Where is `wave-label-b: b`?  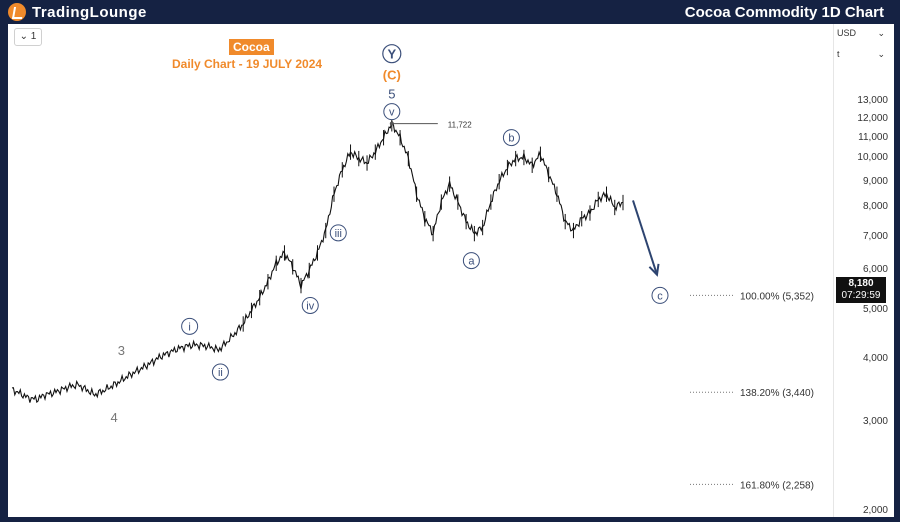 wave-label-b: b is located at coordinates (511, 139).